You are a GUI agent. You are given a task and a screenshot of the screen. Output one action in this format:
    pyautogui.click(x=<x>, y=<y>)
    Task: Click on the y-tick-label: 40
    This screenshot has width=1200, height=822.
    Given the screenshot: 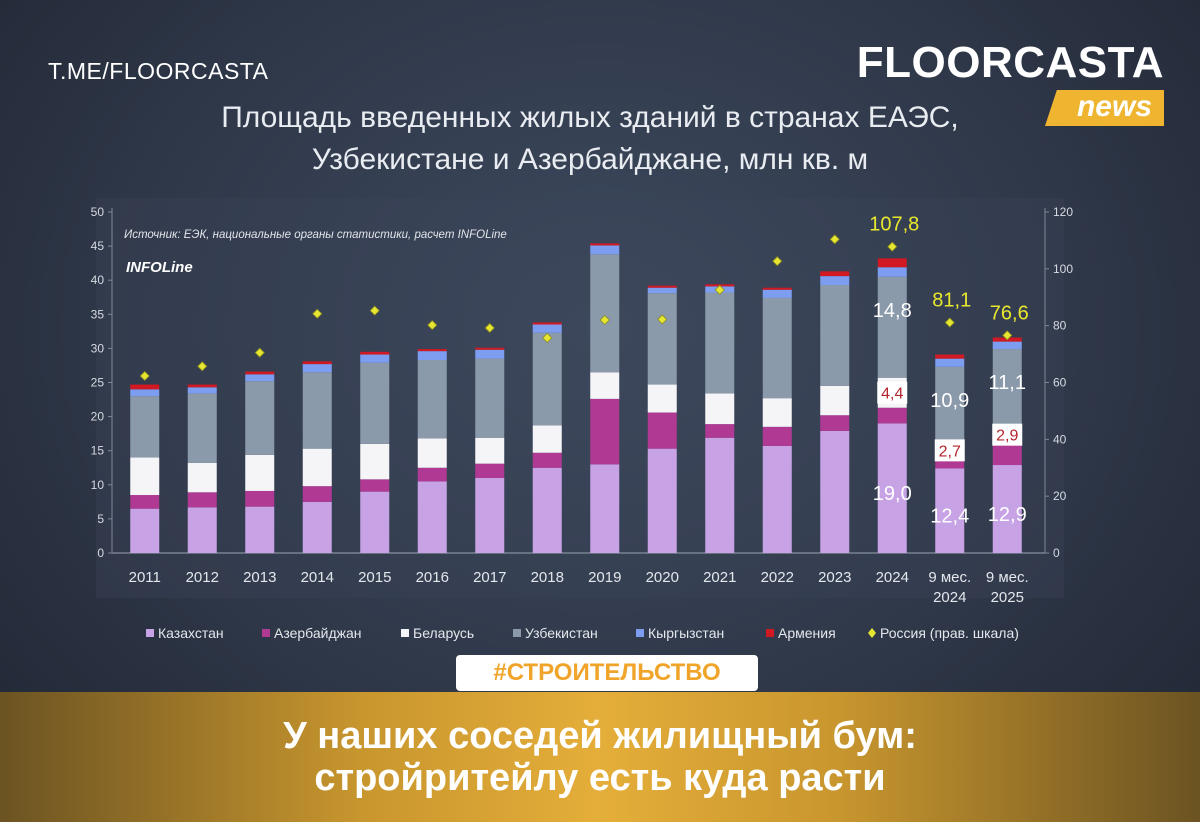 What is the action you would take?
    pyautogui.click(x=98, y=280)
    